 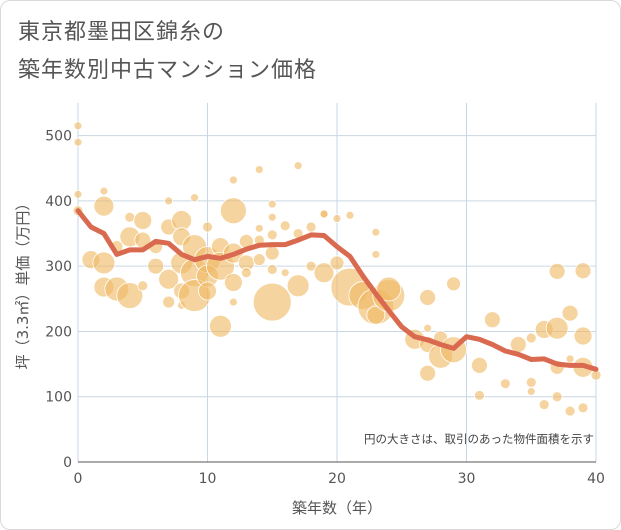 I want to click on y-tick-label: 300, so click(x=58, y=267).